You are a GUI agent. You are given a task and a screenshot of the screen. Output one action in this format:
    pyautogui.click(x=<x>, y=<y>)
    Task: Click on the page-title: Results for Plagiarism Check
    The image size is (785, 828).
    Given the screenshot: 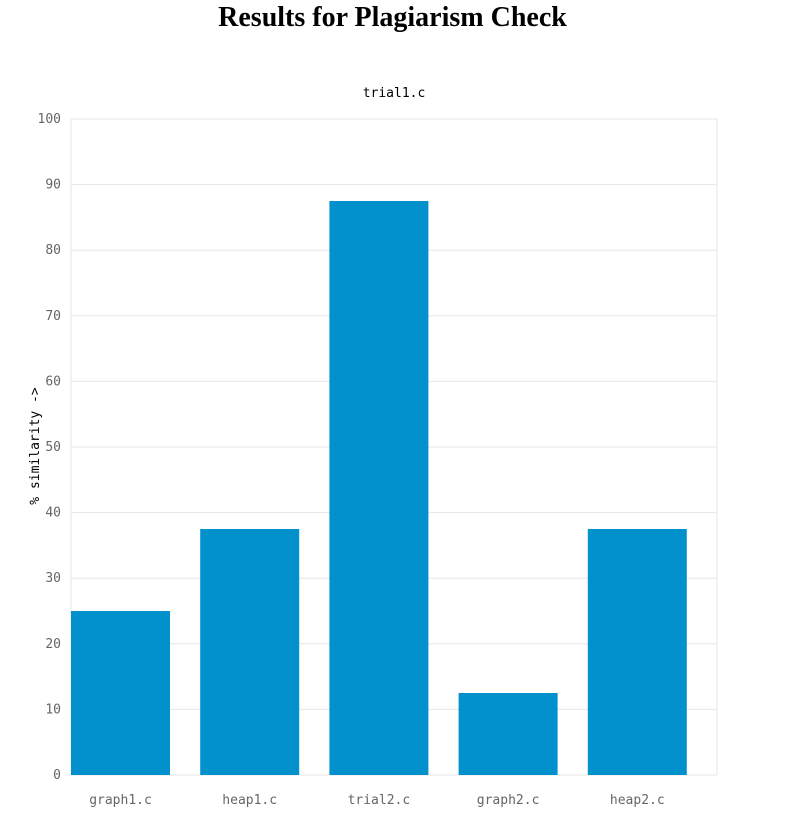 What is the action you would take?
    pyautogui.click(x=392, y=17)
    